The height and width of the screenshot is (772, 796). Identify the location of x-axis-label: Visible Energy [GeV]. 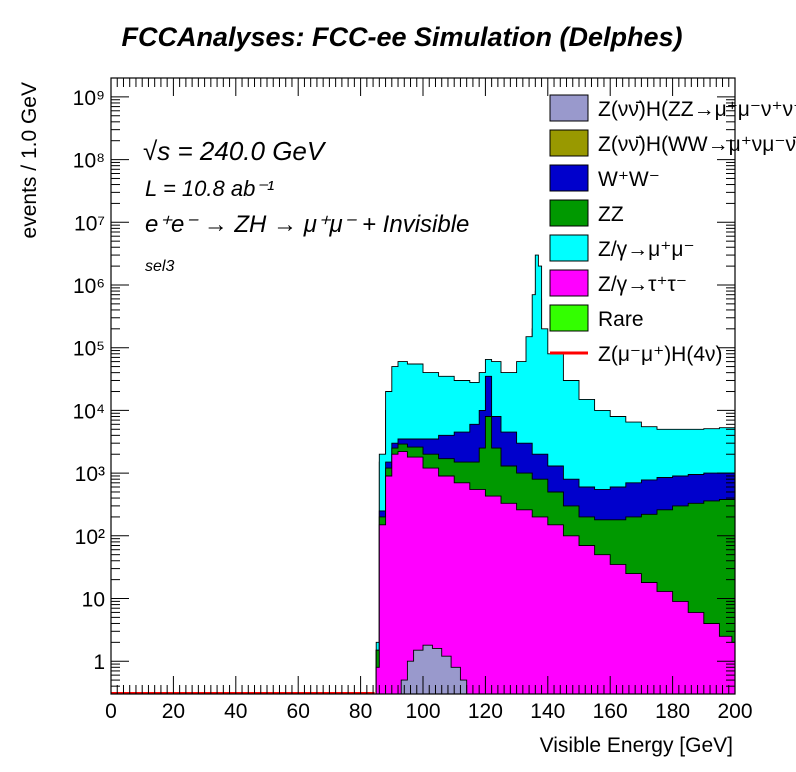
(636, 745).